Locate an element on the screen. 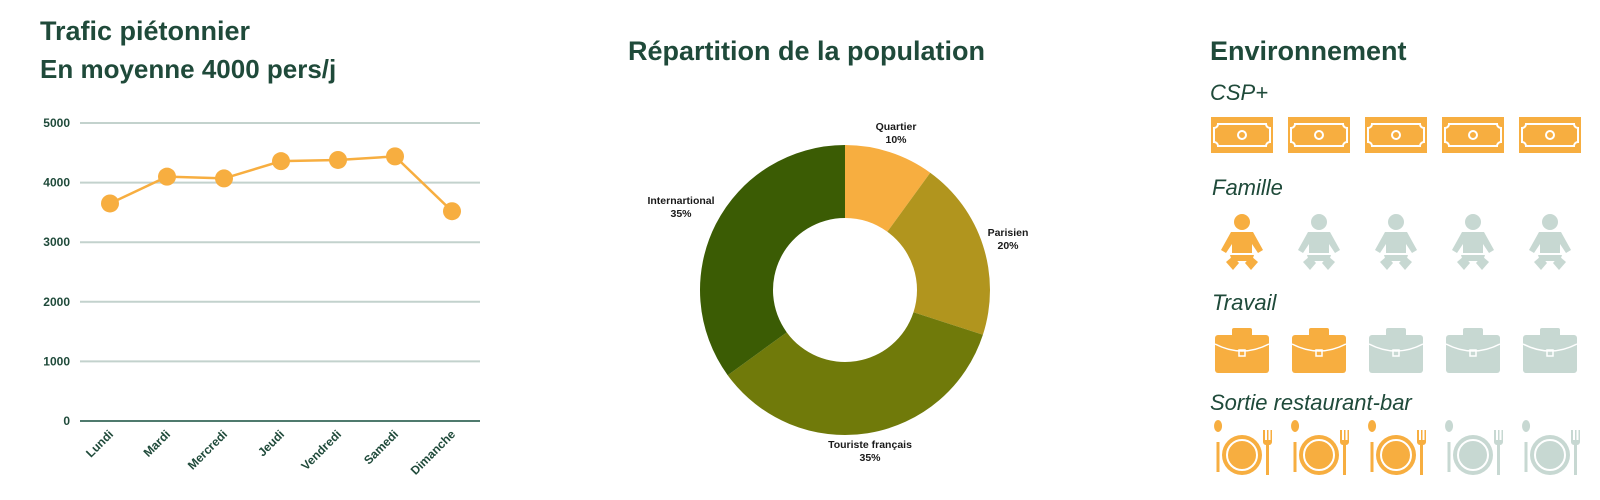 This screenshot has height=500, width=1600. y-tick-label: 4000 is located at coordinates (56, 183).